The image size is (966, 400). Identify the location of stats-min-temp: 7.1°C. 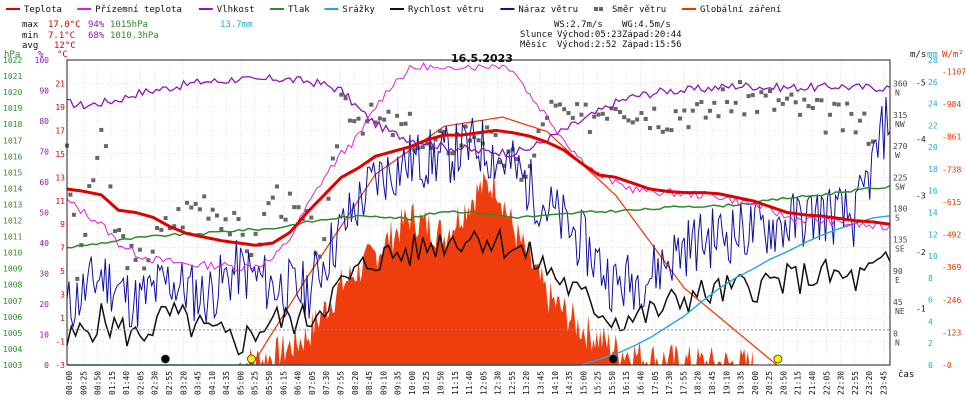
(61, 36).